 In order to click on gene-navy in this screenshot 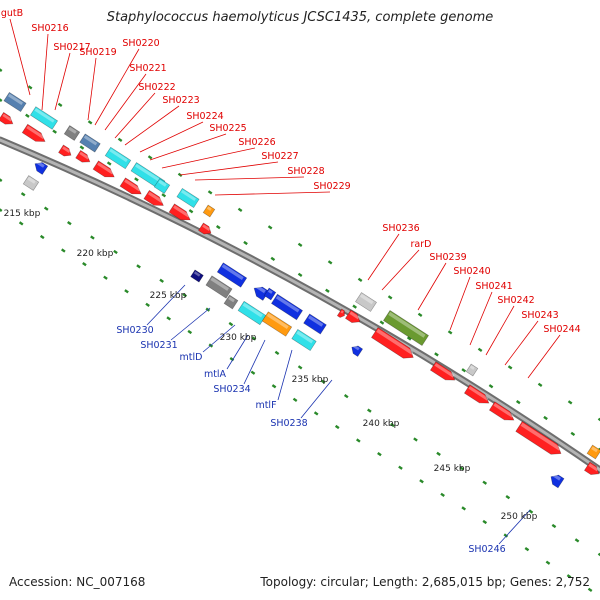, I will do `click(197, 276)`.